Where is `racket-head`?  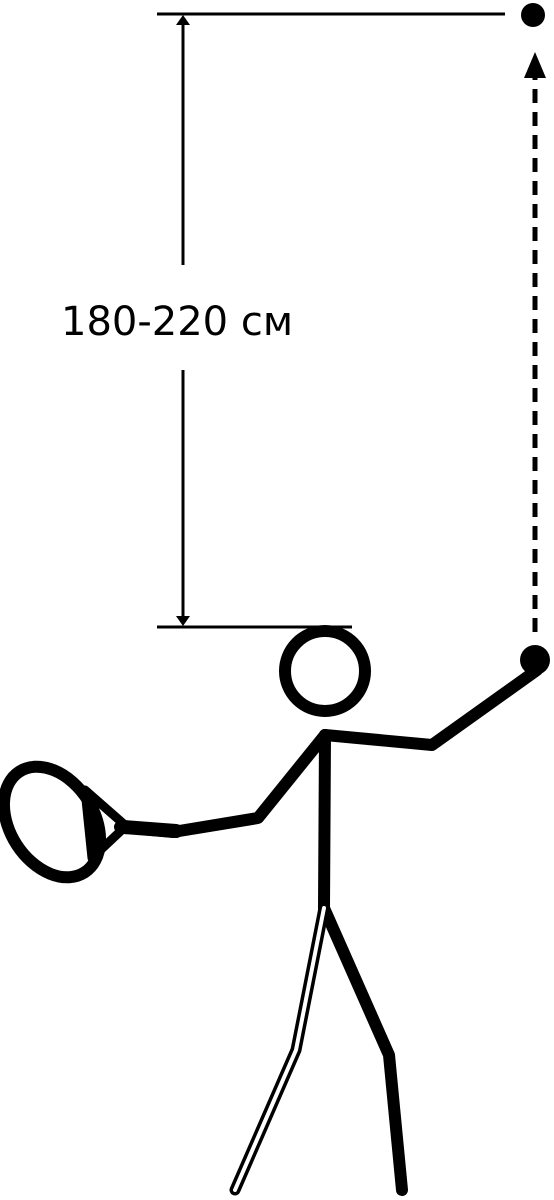
racket-head is located at coordinates (53, 822).